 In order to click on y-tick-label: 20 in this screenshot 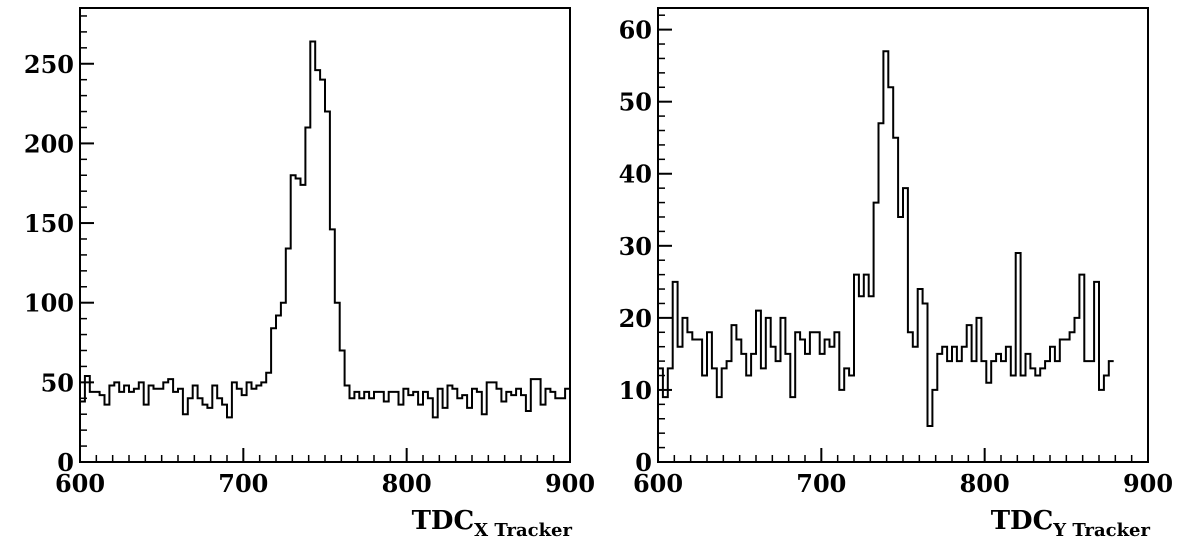, I will do `click(635, 318)`.